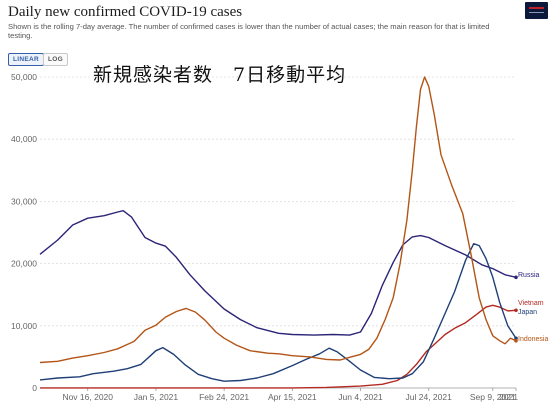 This screenshot has height=404, width=550. Describe the element at coordinates (87, 397) in the screenshot. I see `x-tick-label: Nov 16, 2020` at that location.